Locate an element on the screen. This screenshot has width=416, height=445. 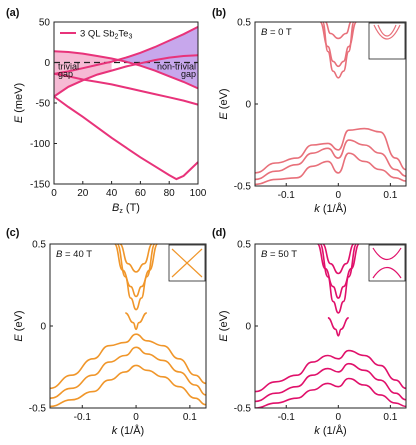
x-tick-label: 60 is located at coordinates (141, 193).